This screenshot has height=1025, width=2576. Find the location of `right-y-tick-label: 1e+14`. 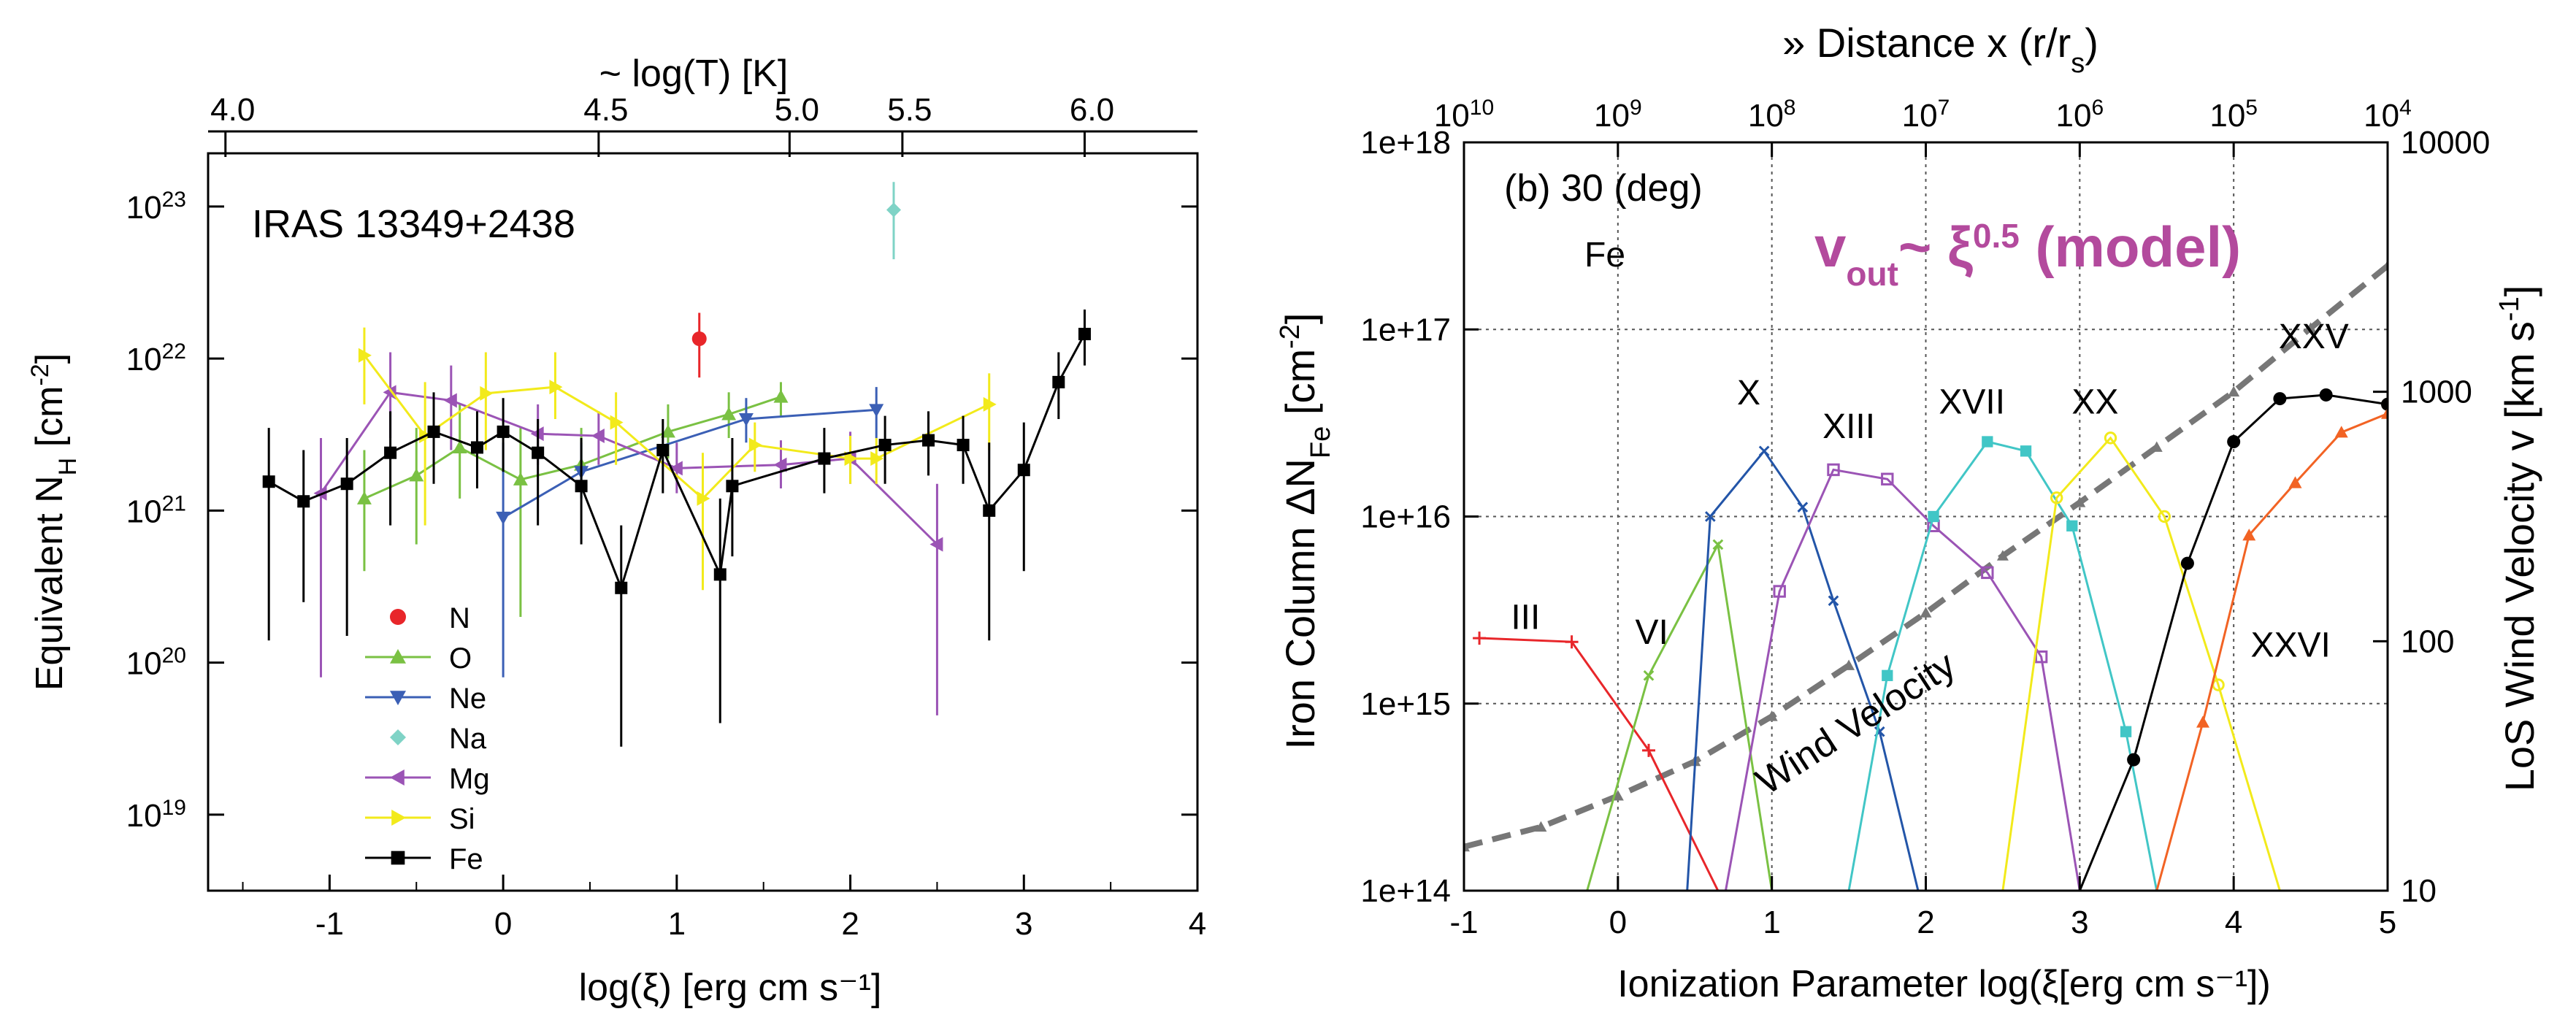

right-y-tick-label: 1e+14 is located at coordinates (1405, 891).